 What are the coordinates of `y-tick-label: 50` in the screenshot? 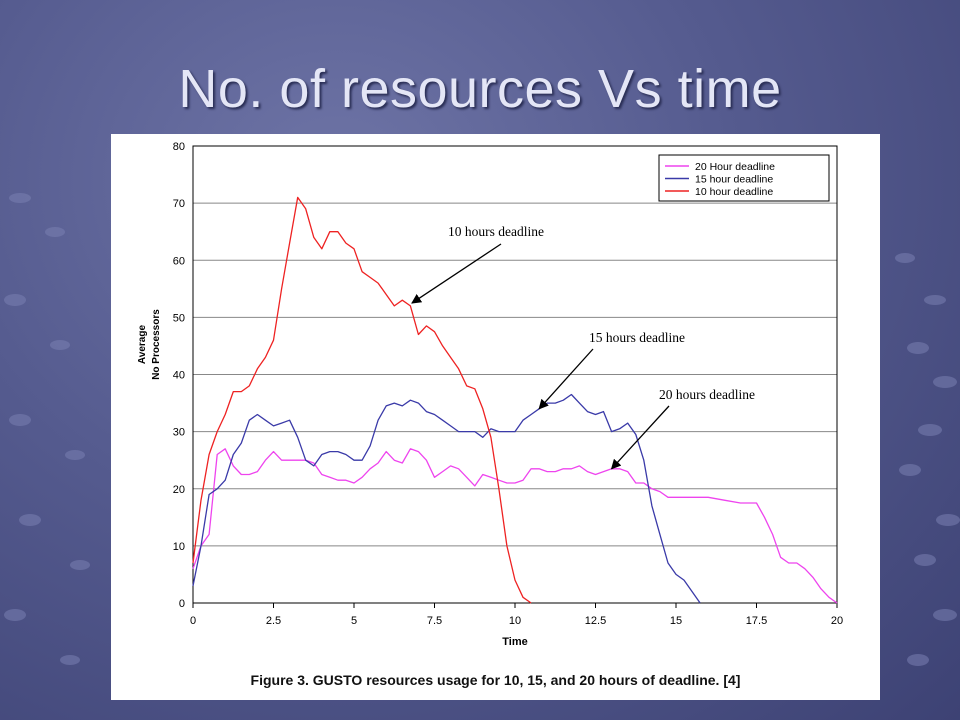 It's located at (179, 318).